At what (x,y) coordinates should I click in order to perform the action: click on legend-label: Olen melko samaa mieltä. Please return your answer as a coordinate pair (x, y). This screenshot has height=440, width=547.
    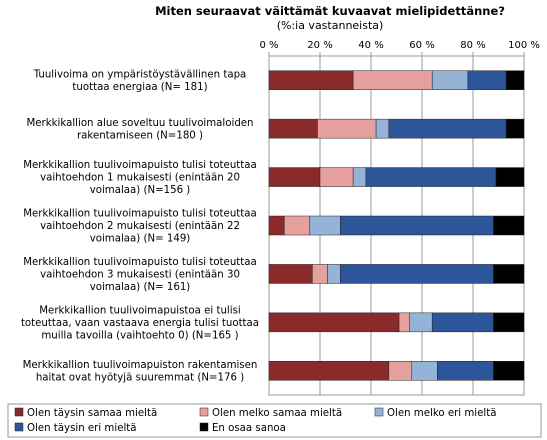
    Looking at the image, I should click on (277, 413).